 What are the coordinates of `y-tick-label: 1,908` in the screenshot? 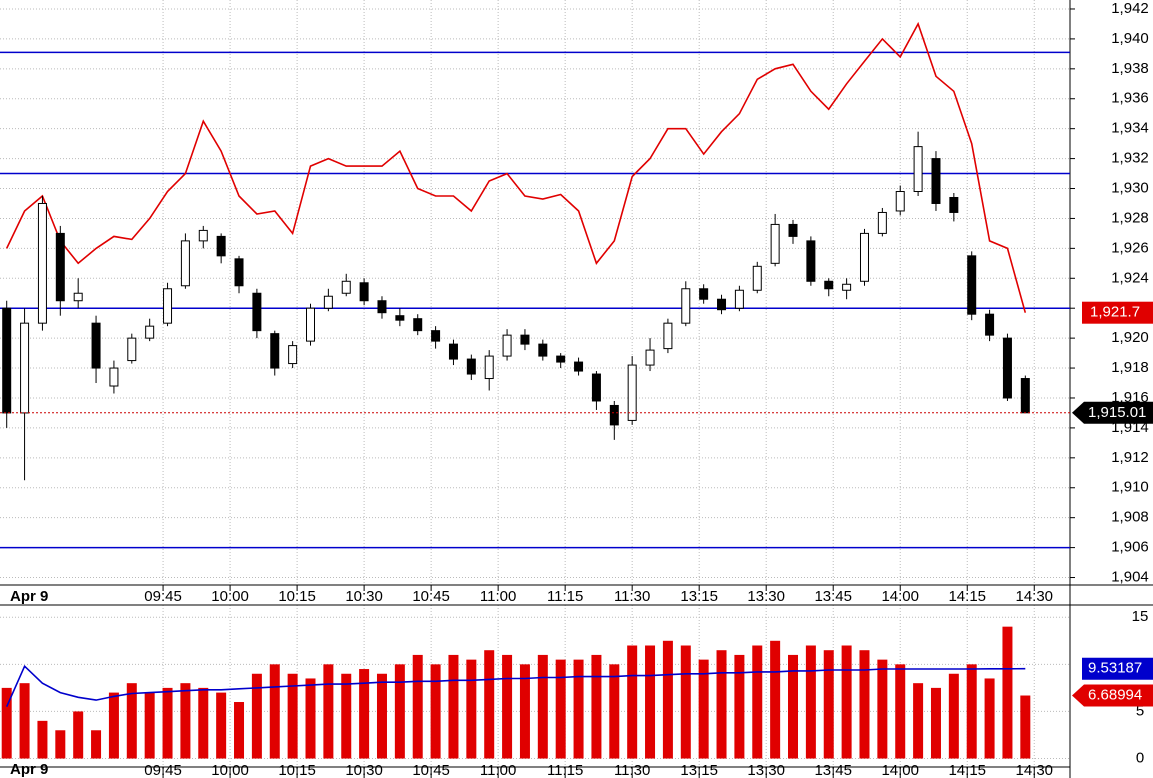 It's located at (1130, 517).